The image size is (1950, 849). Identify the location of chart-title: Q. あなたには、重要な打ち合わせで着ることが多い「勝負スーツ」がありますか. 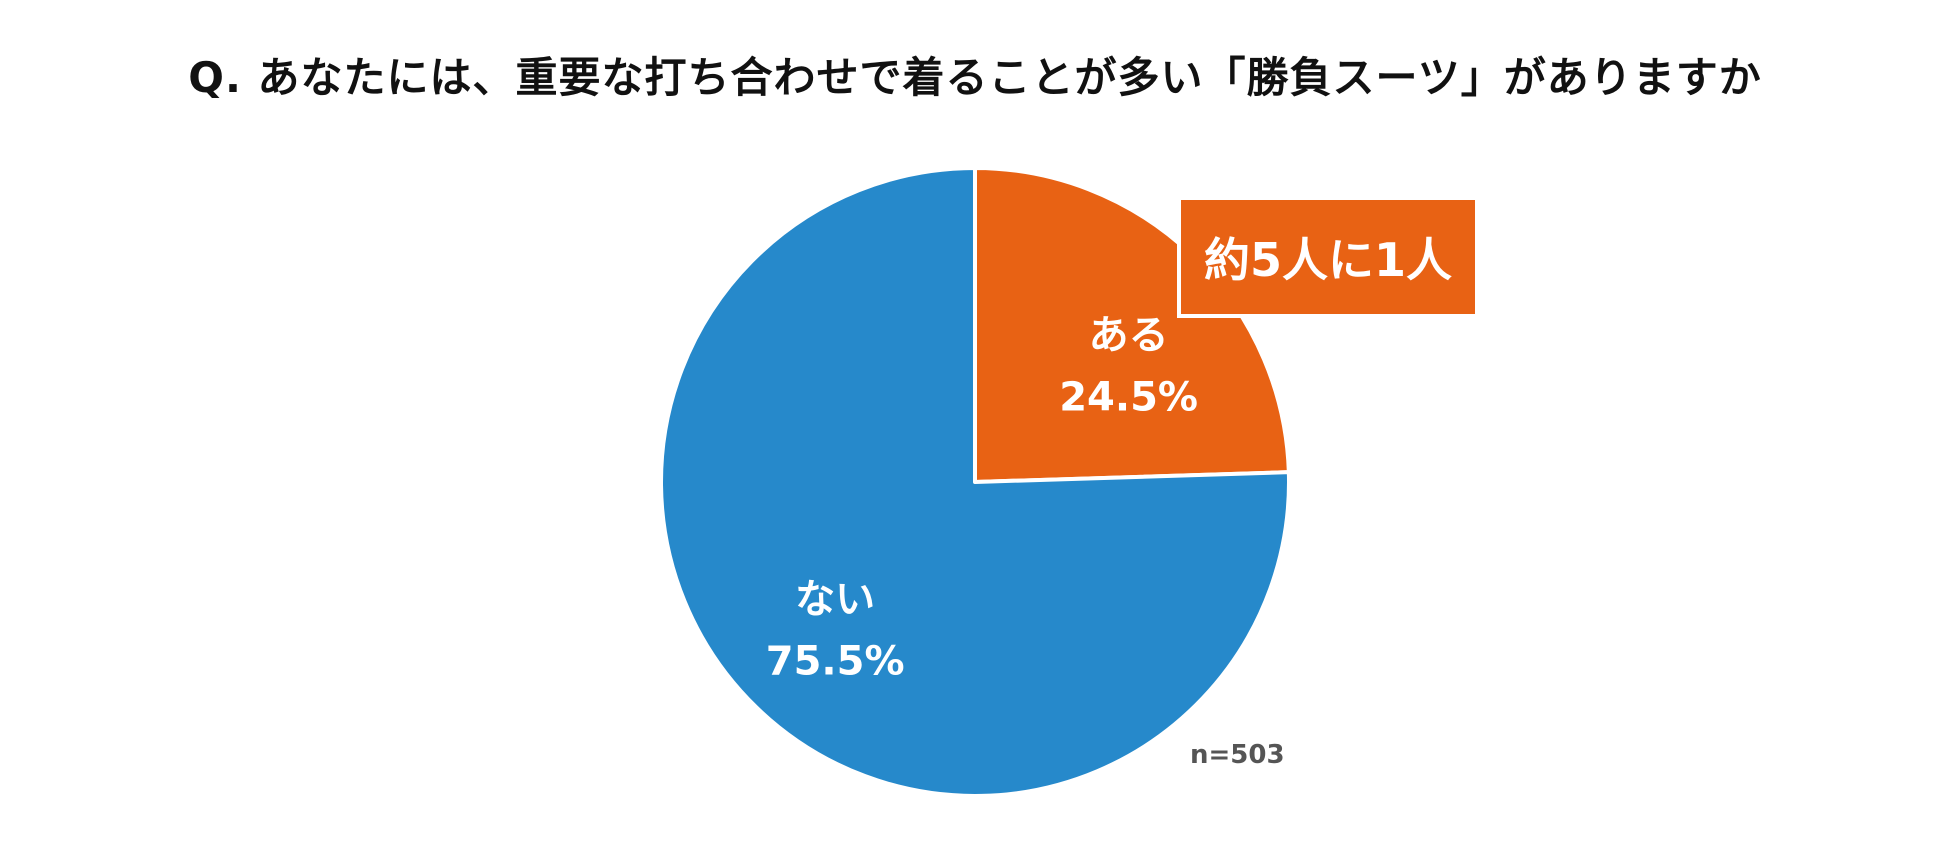
(975, 77).